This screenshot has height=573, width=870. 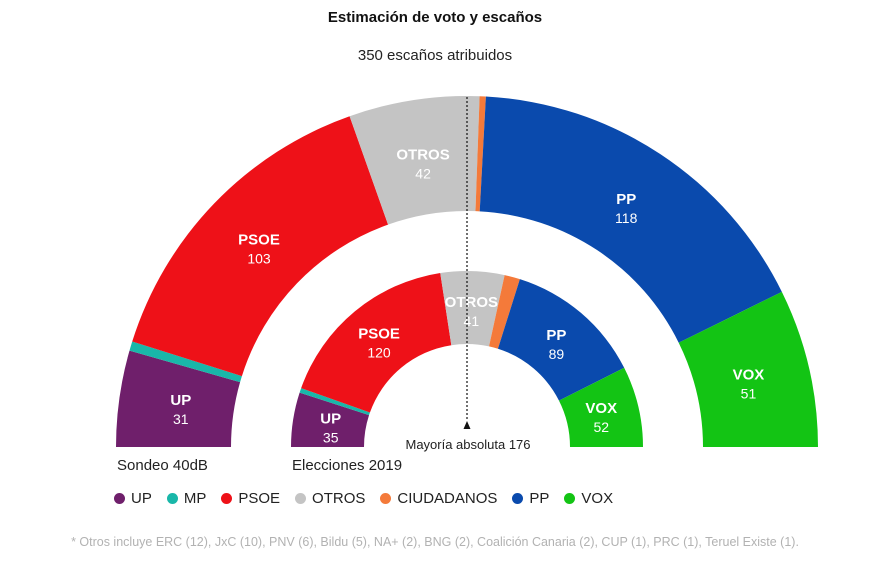 I want to click on segment-value-inner-otros: 41, so click(x=472, y=321).